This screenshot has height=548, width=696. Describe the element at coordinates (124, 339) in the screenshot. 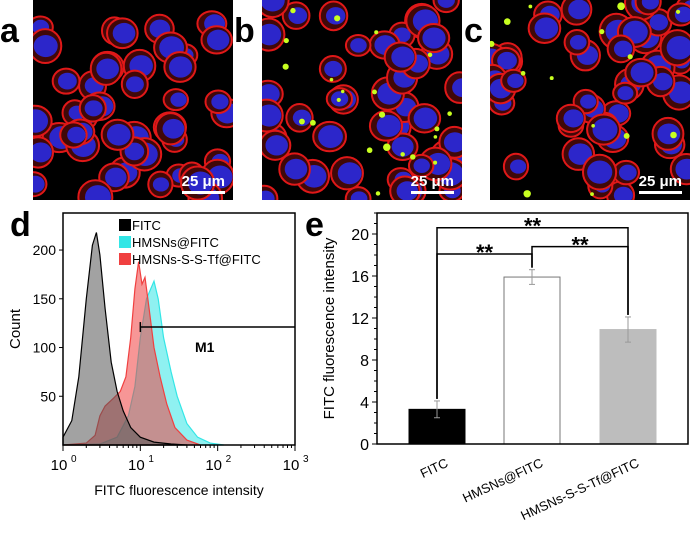

I see `histogram-fitc` at that location.